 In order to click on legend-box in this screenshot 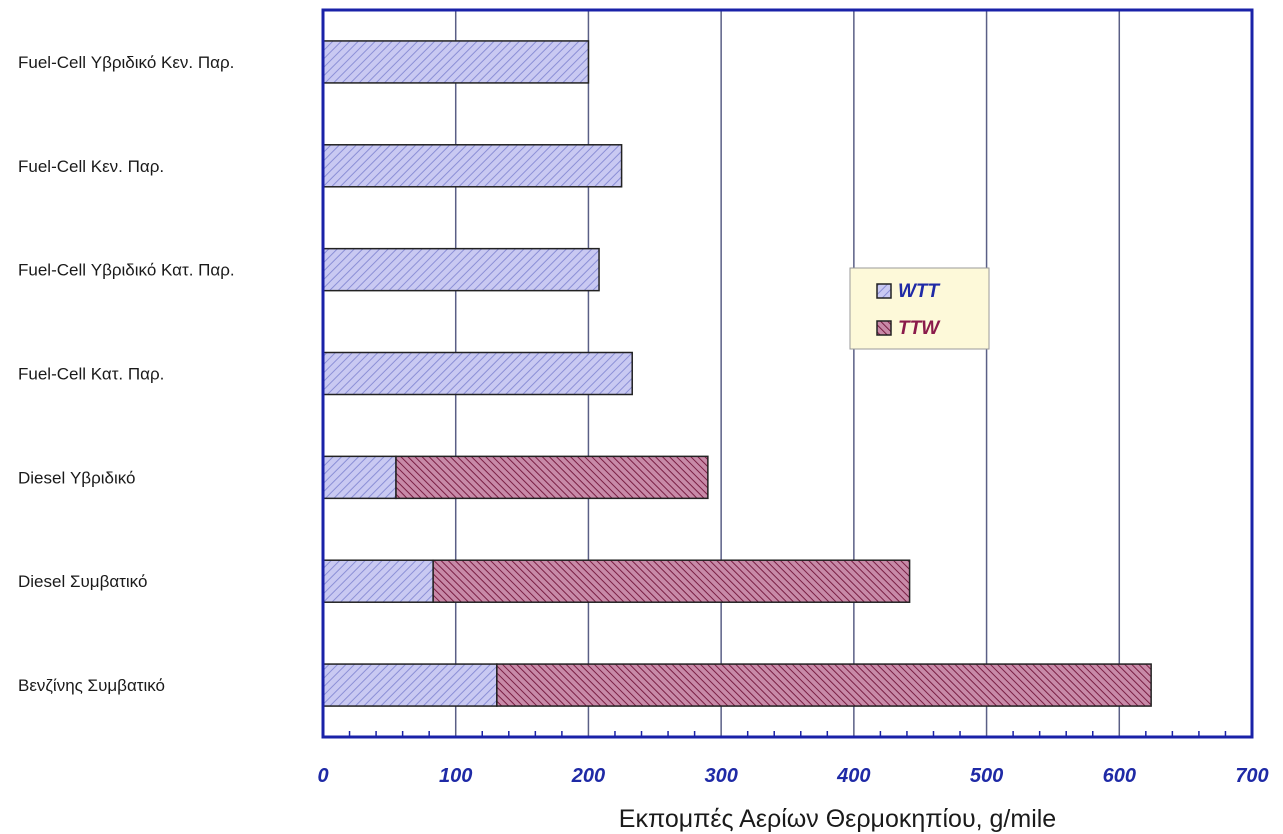, I will do `click(919, 308)`.